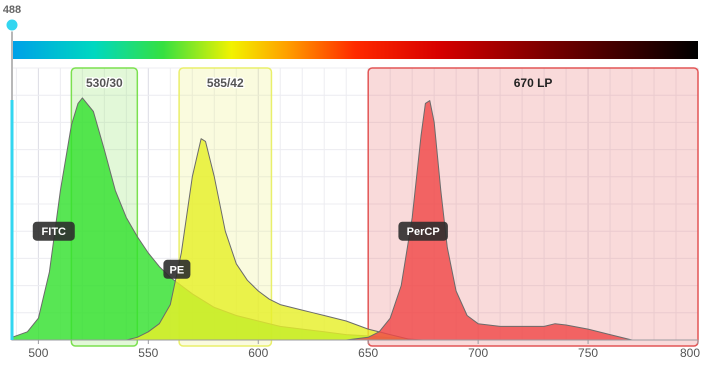  What do you see at coordinates (12, 10) in the screenshot?
I see `laser-wavelength-label: 488` at bounding box center [12, 10].